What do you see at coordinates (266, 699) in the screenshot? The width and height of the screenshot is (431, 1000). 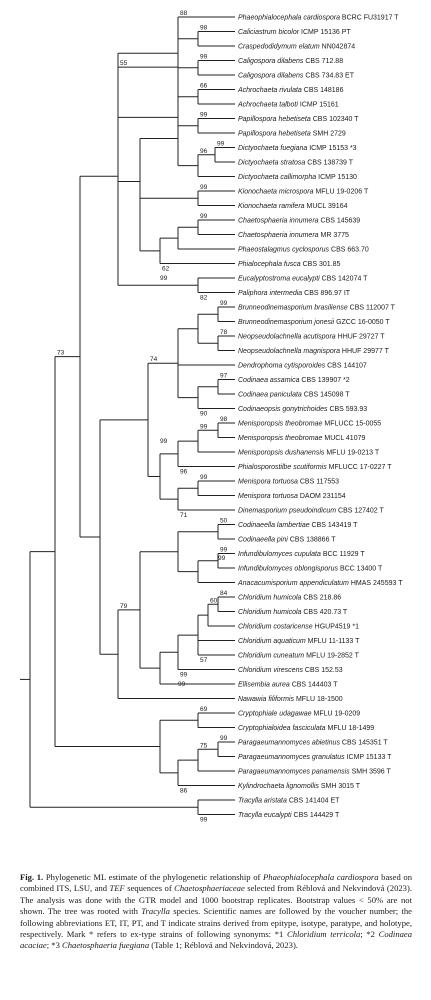 I see `taxon-species: Nawawia filiformis` at bounding box center [266, 699].